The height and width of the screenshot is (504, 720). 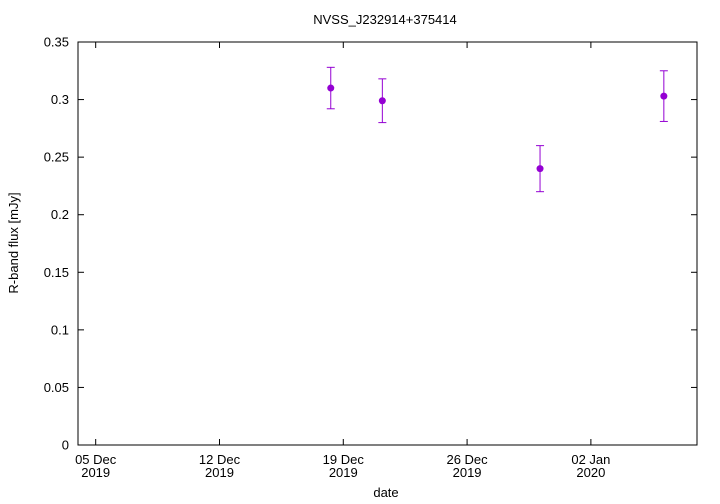 What do you see at coordinates (497, 129) in the screenshot?
I see `data-series` at bounding box center [497, 129].